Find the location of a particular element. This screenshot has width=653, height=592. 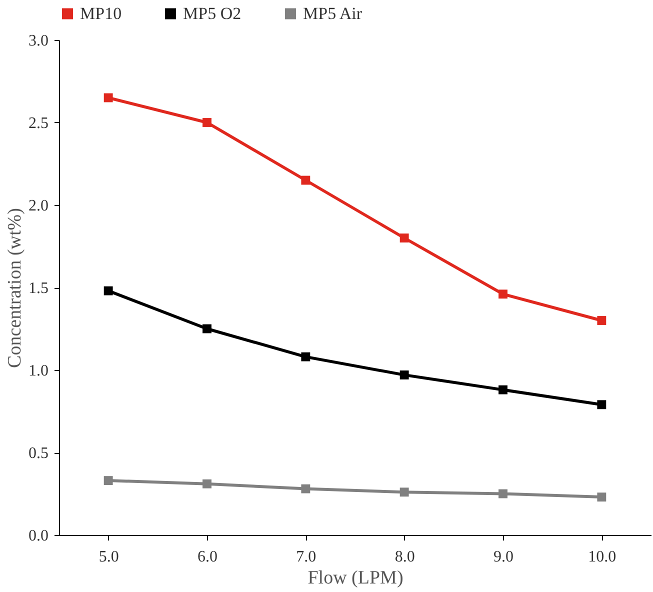

x-tick-label: 8.0 is located at coordinates (404, 557).